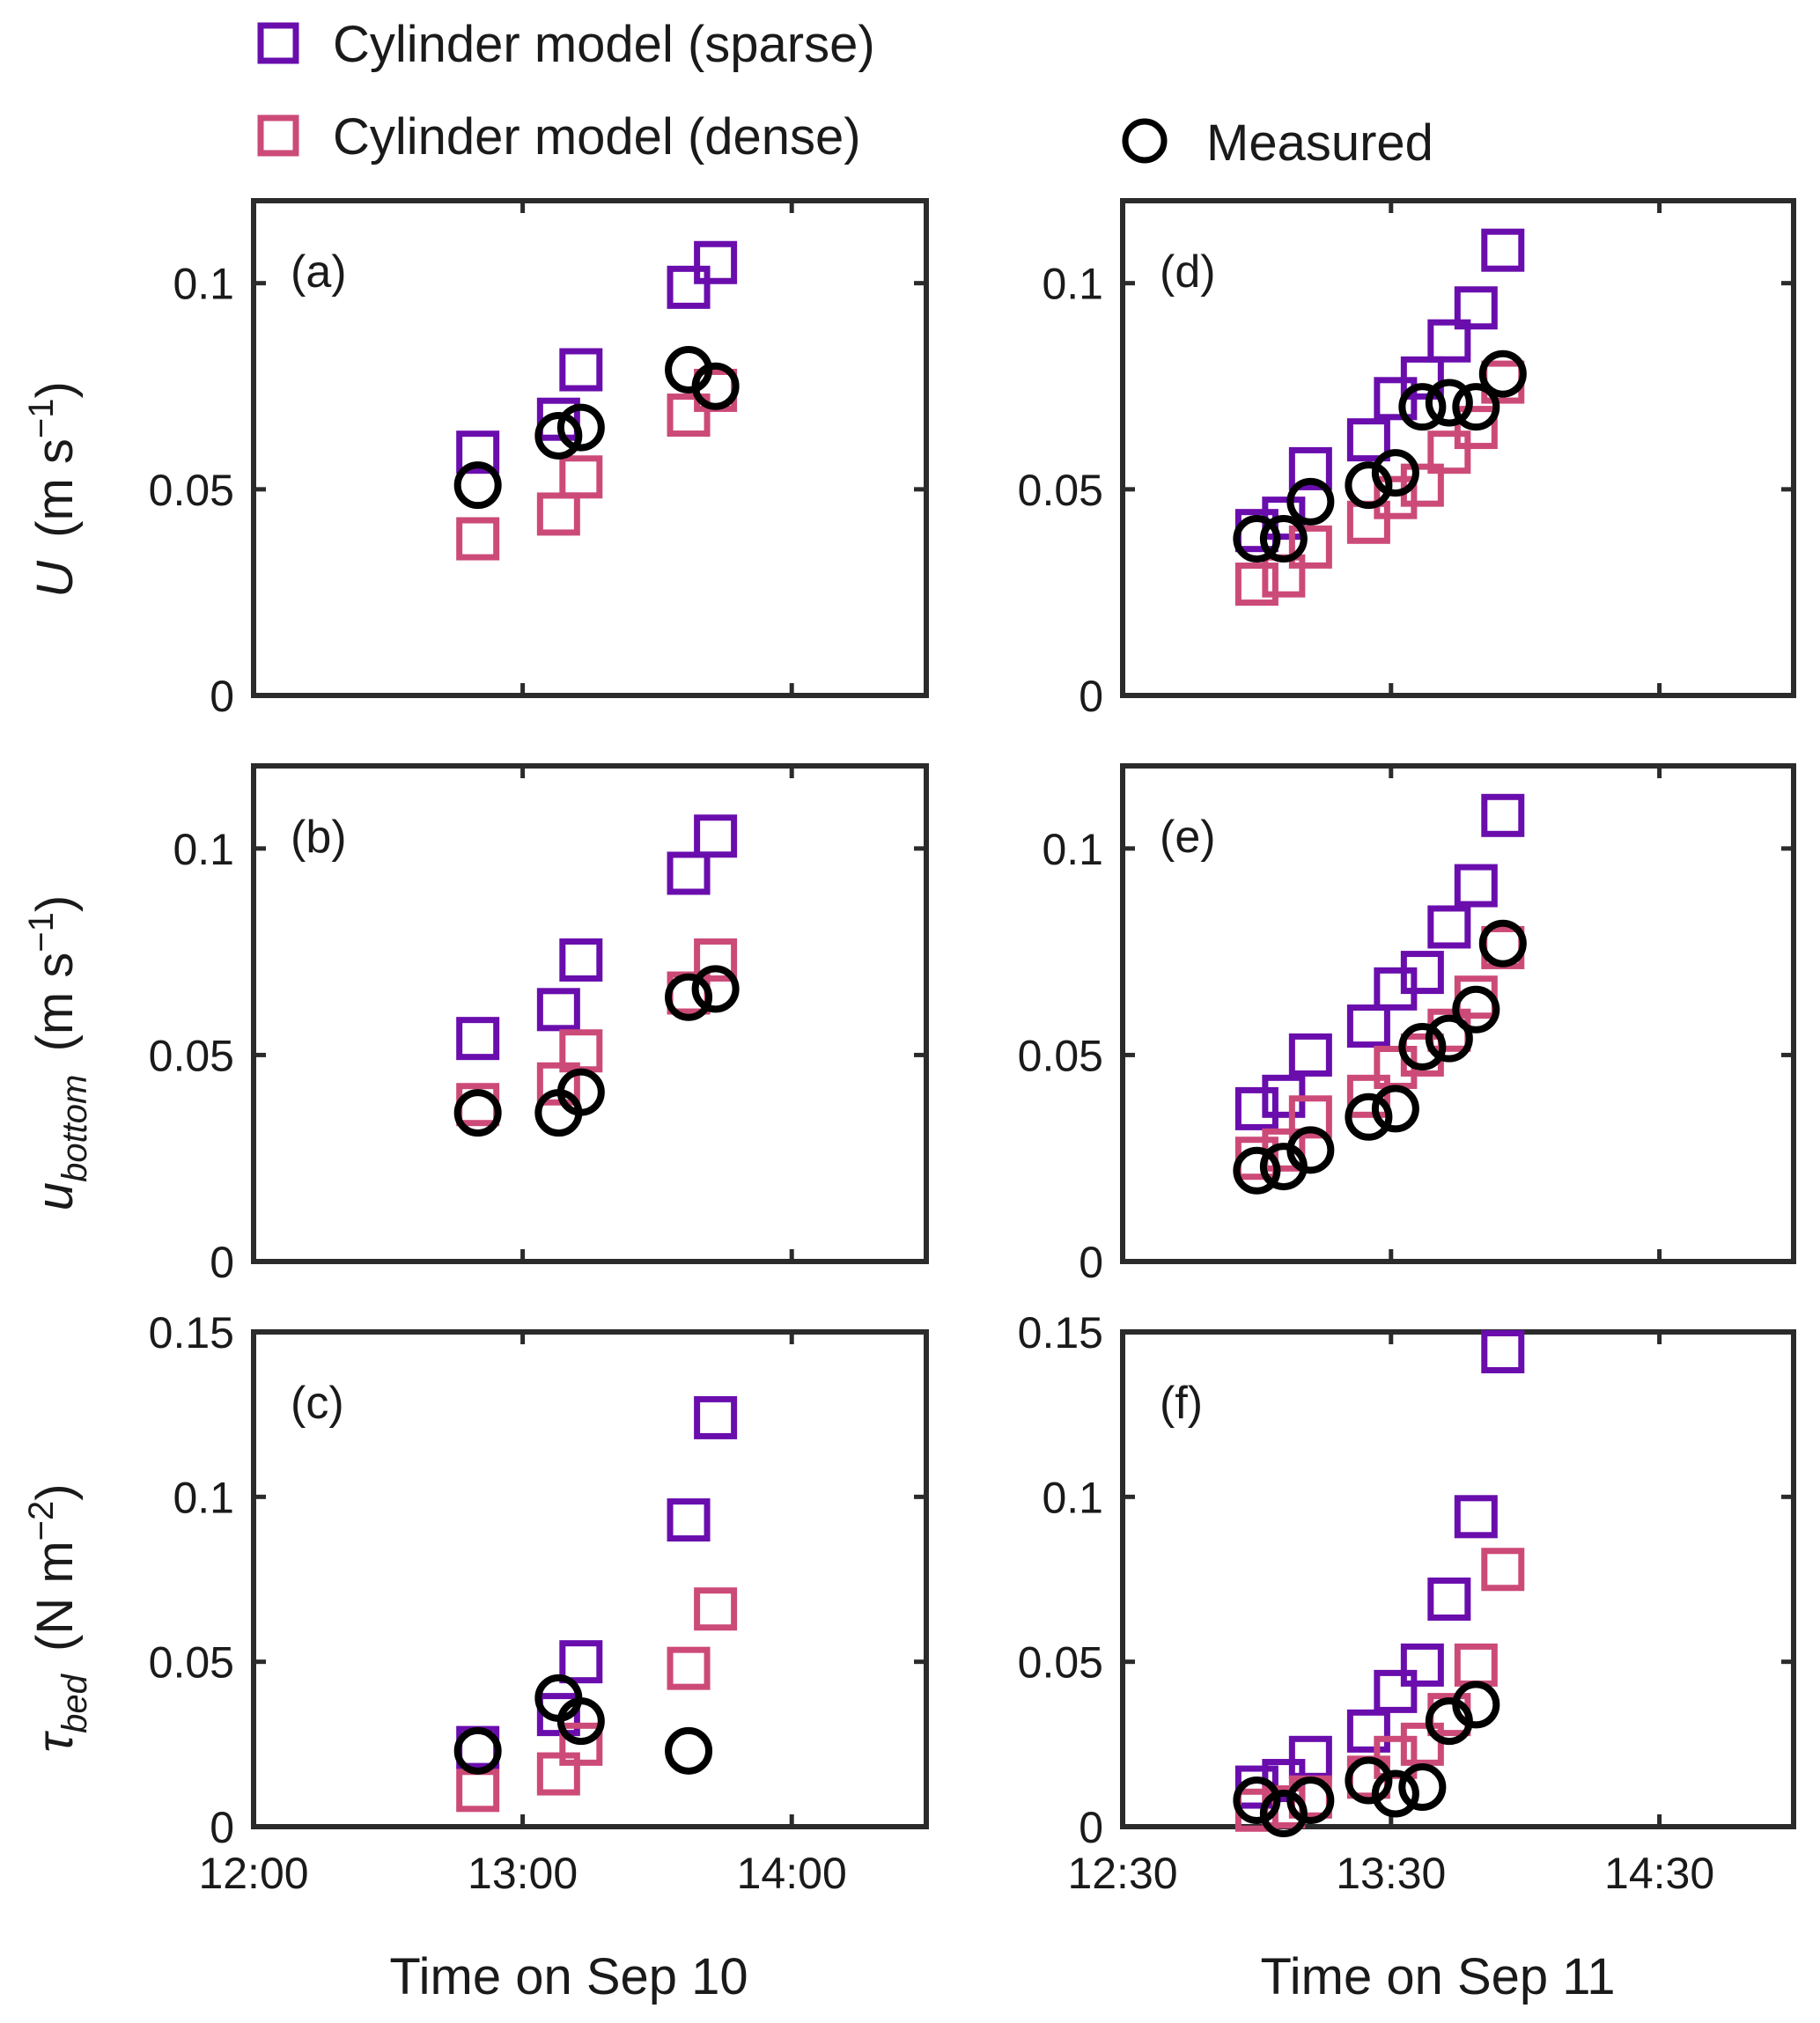 The width and height of the screenshot is (1820, 2023). What do you see at coordinates (1181, 1403) in the screenshot?
I see `panel-label-f: (f)` at bounding box center [1181, 1403].